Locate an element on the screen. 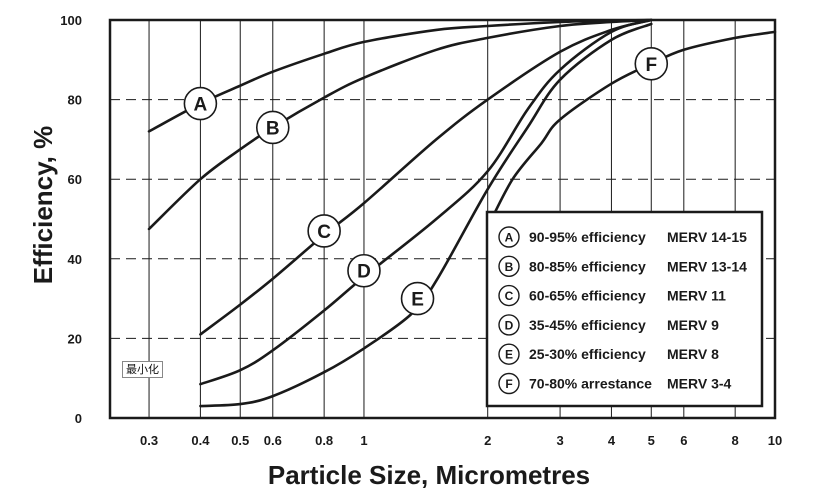 The width and height of the screenshot is (819, 493). legend-d-merv: MERV 9 is located at coordinates (693, 325).